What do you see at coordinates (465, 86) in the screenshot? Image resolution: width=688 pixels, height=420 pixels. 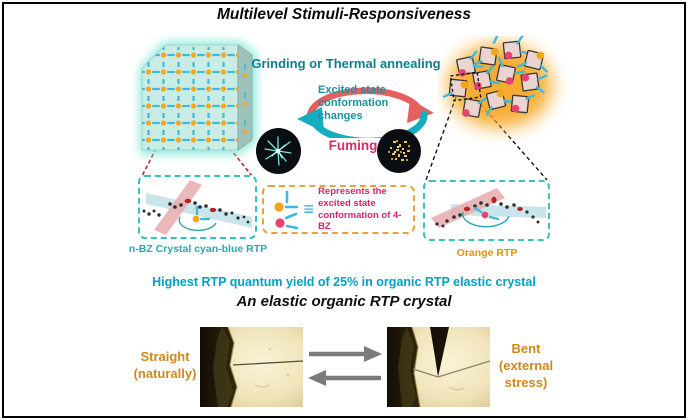 I see `aggregate-zoom-rect` at bounding box center [465, 86].